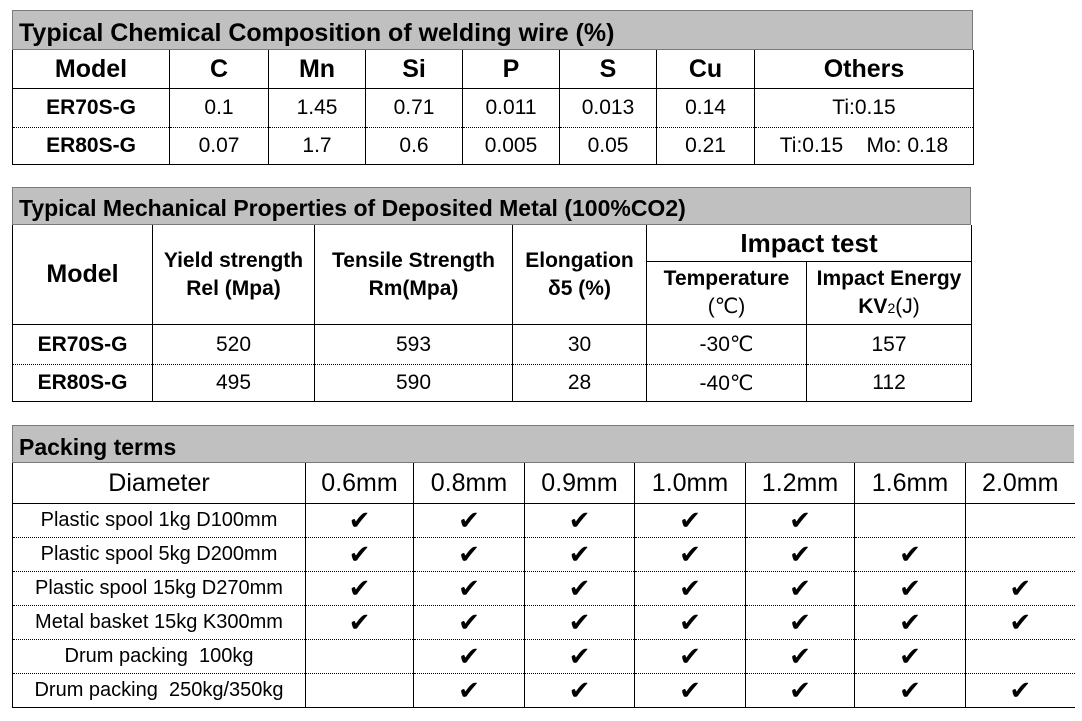 This screenshot has height=721, width=1082. I want to click on col-header-si: Si, so click(414, 69).